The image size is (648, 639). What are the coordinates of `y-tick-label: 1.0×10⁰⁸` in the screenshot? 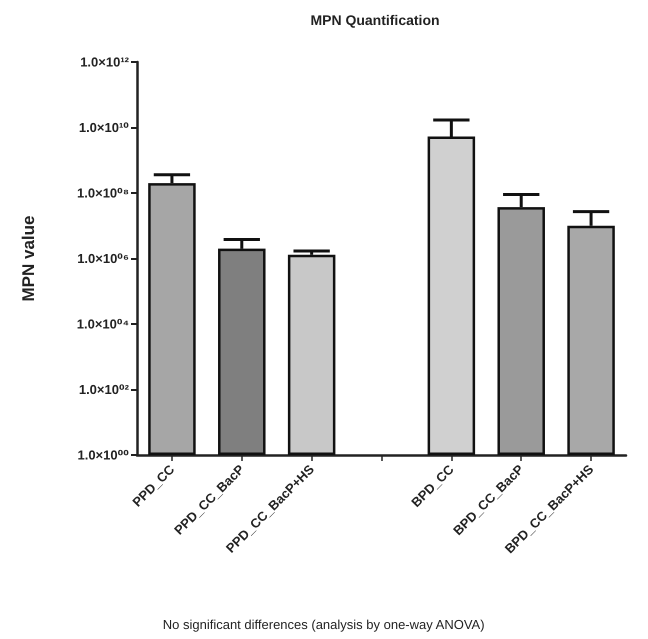 It's located at (103, 193).